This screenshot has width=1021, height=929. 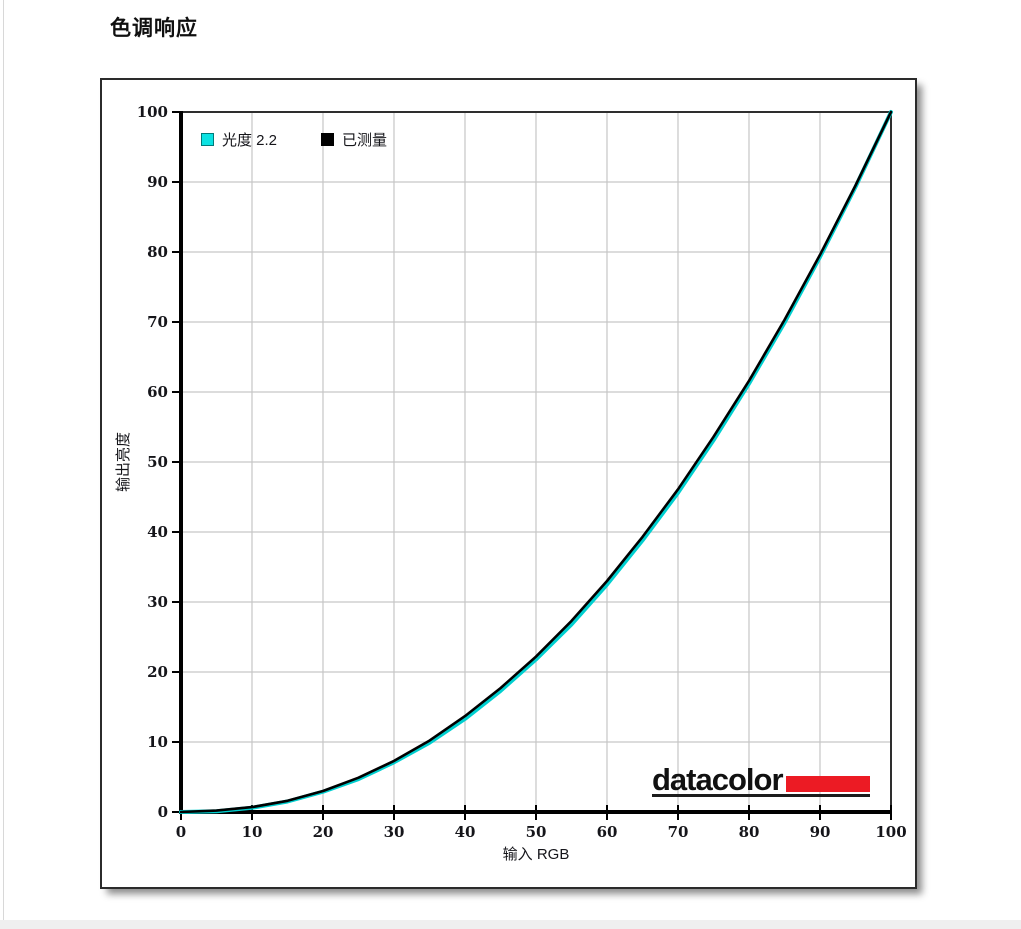 What do you see at coordinates (328, 139) in the screenshot?
I see `measured-color-swatch-icon` at bounding box center [328, 139].